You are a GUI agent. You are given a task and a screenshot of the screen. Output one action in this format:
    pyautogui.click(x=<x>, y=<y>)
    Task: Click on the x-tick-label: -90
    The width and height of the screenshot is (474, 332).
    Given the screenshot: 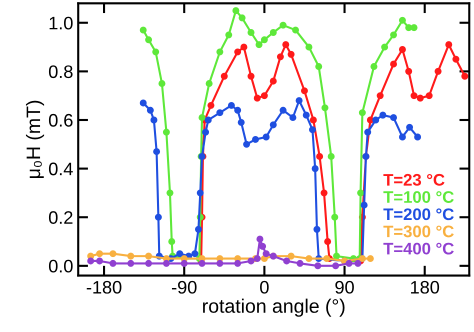 What is the action you would take?
    pyautogui.click(x=184, y=287)
    